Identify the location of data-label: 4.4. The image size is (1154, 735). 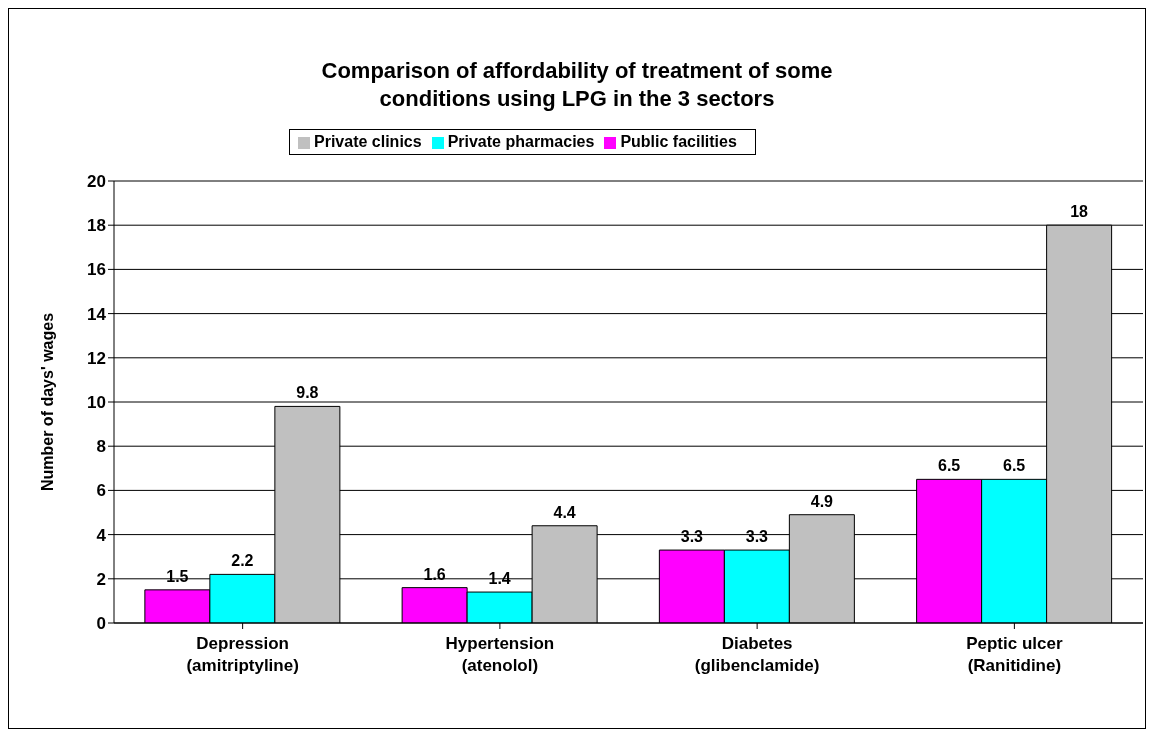
(564, 512).